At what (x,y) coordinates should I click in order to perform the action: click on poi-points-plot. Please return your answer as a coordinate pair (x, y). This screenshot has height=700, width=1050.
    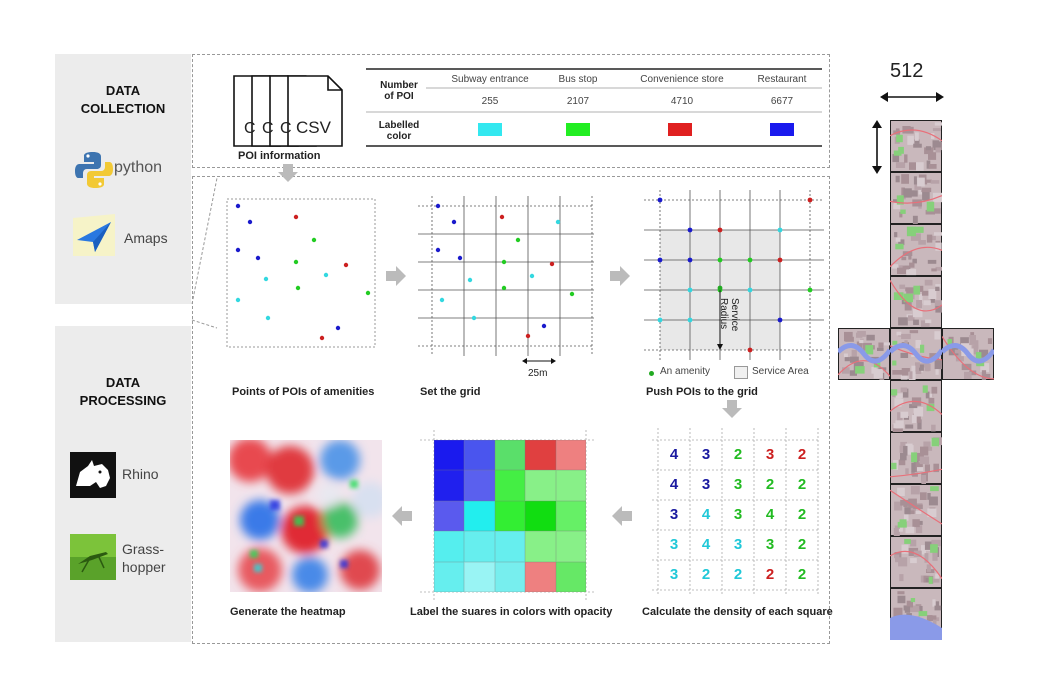
    Looking at the image, I should click on (301, 273).